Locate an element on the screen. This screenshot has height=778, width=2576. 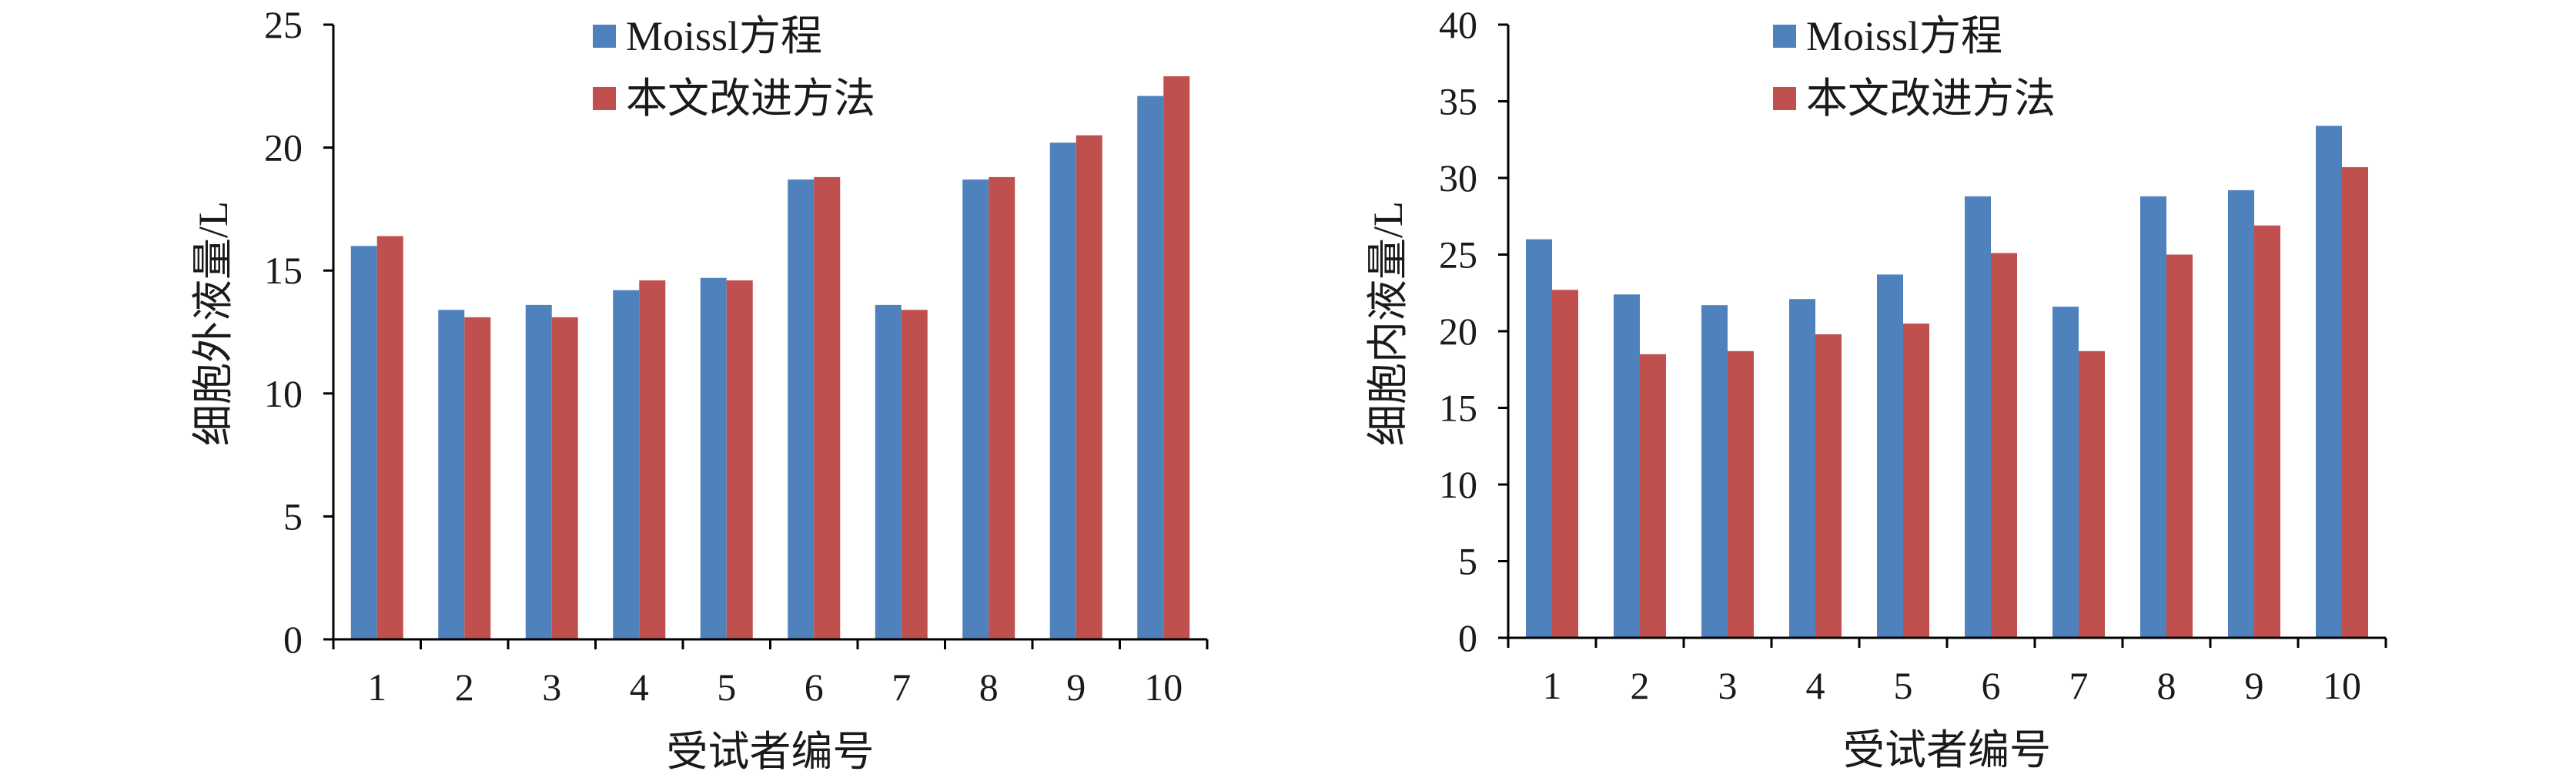
y-axis-title: 细胞内液量/L is located at coordinates (1388, 323).